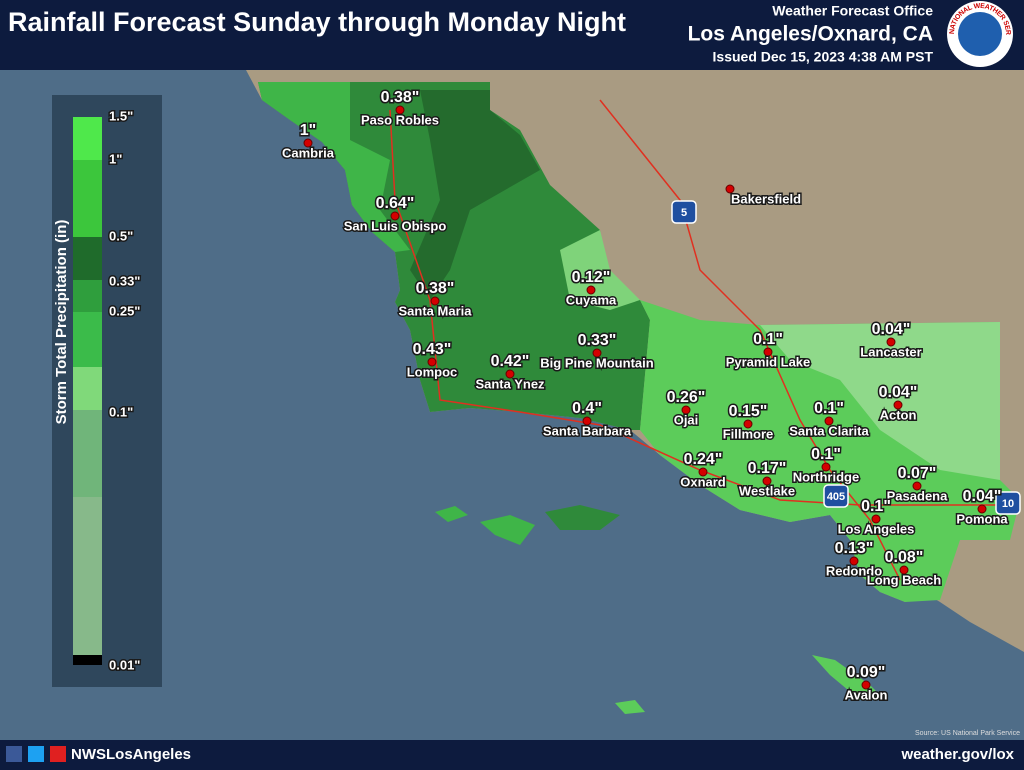 The height and width of the screenshot is (770, 1024). What do you see at coordinates (475, 195) in the screenshot?
I see `rain-zone-deep` at bounding box center [475, 195].